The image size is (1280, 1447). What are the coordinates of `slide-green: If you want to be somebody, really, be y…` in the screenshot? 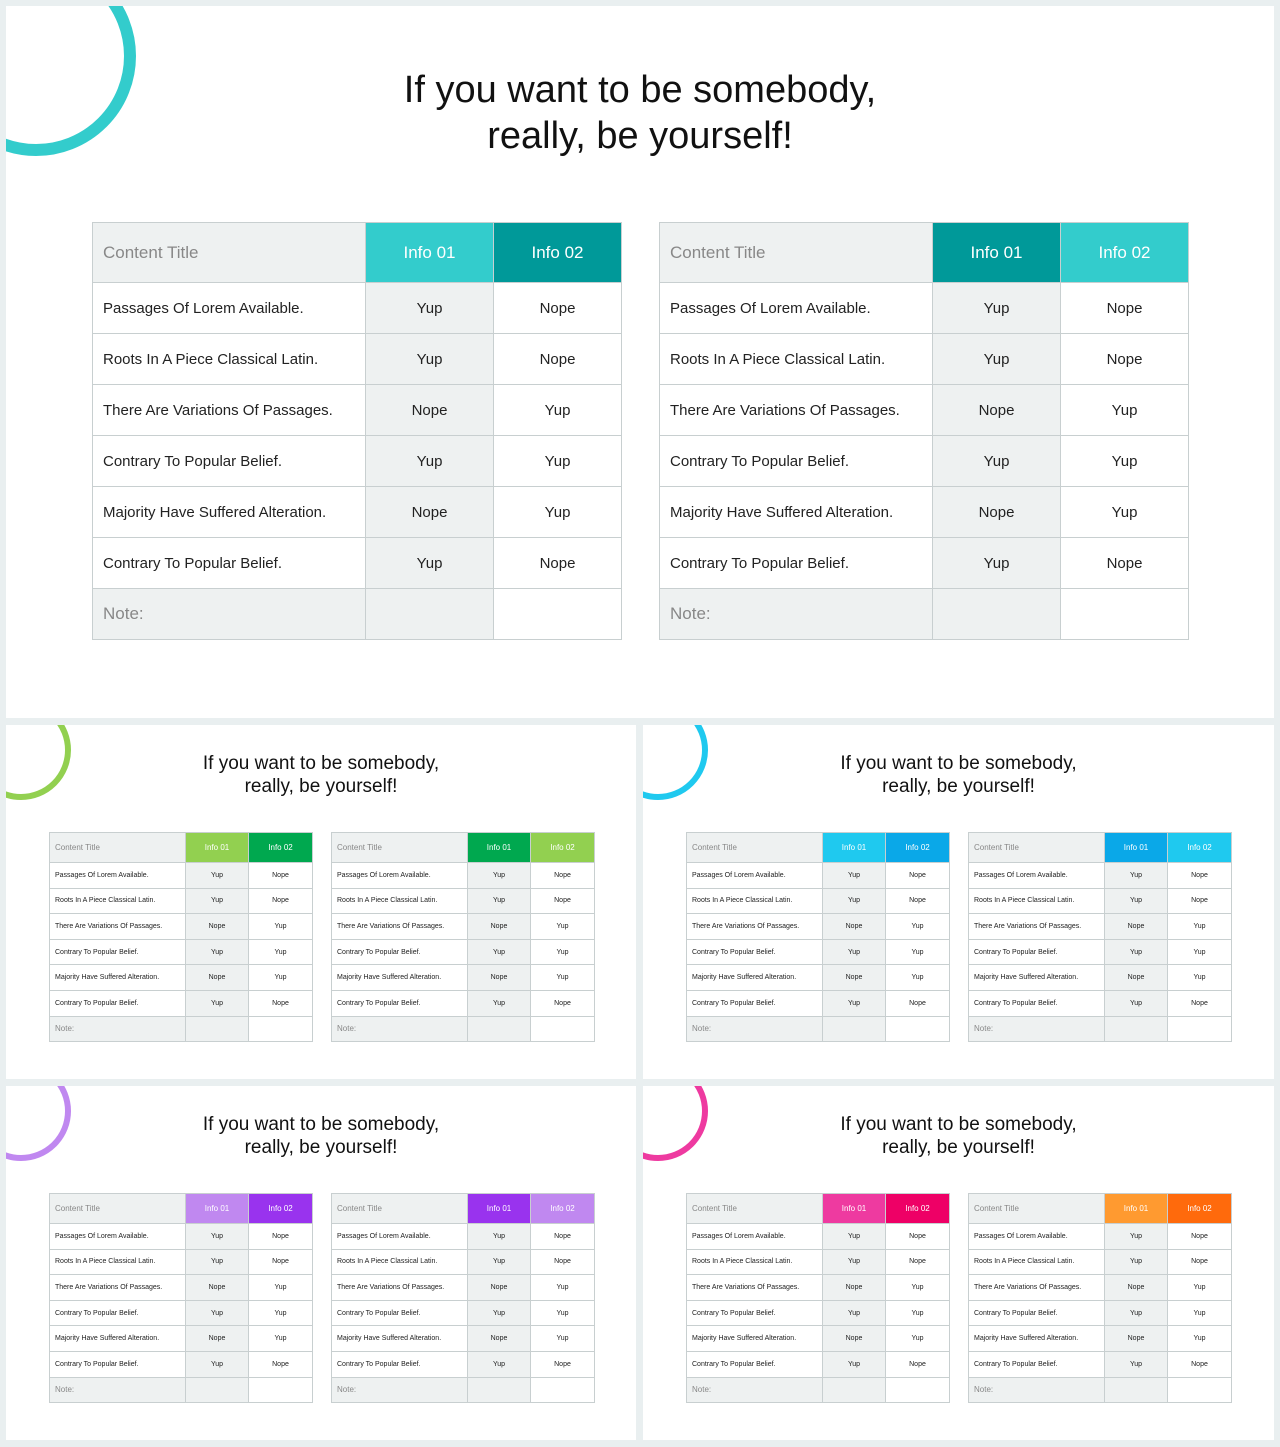 It's located at (321, 902).